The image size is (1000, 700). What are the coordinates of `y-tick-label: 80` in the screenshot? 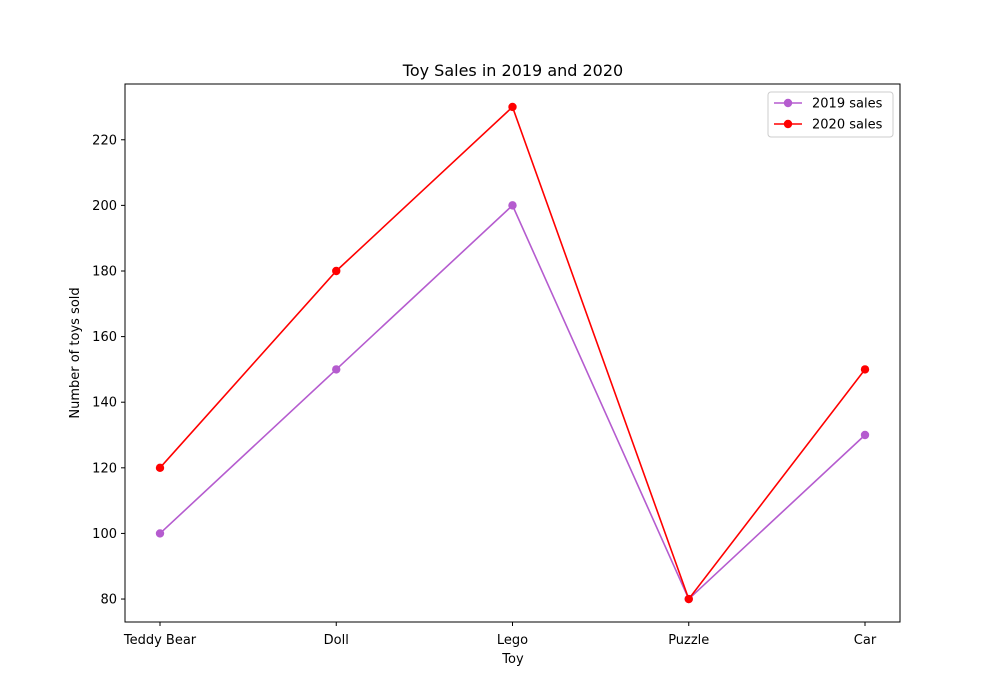 It's located at (108, 600).